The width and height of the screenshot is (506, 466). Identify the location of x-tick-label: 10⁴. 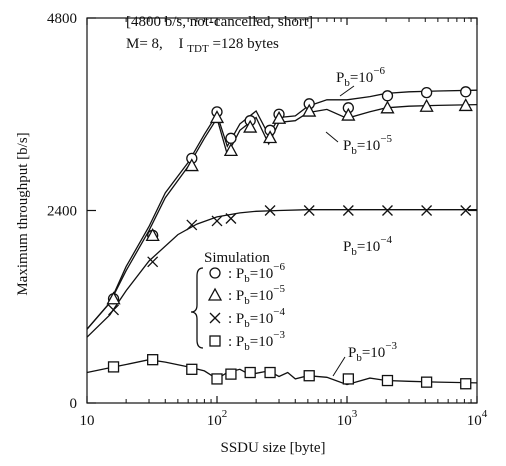
(477, 418).